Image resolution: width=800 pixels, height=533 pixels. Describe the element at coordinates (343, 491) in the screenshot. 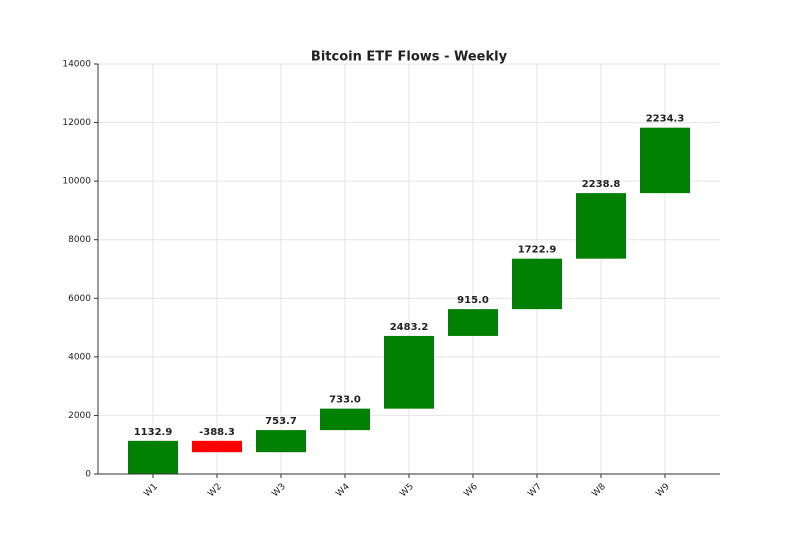

I see `x-tick-label: W4` at that location.